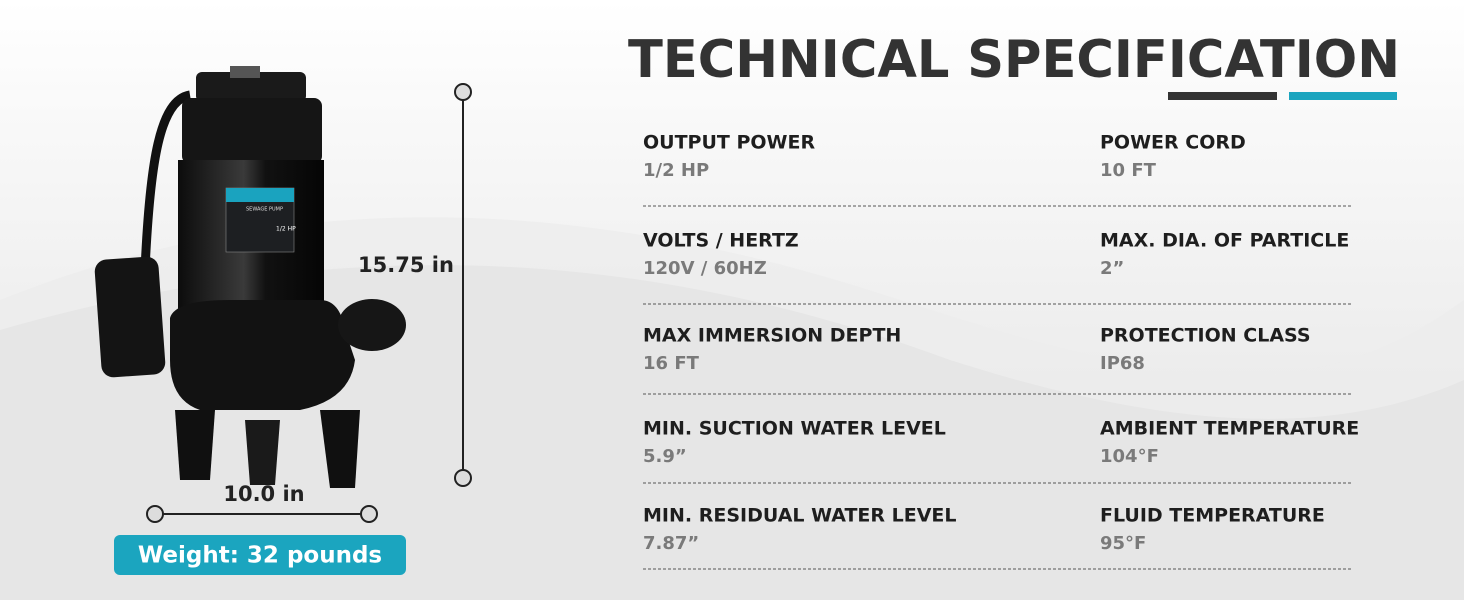 Image resolution: width=1464 pixels, height=604 pixels. Describe the element at coordinates (1112, 268) in the screenshot. I see `spec-value: 2”` at that location.